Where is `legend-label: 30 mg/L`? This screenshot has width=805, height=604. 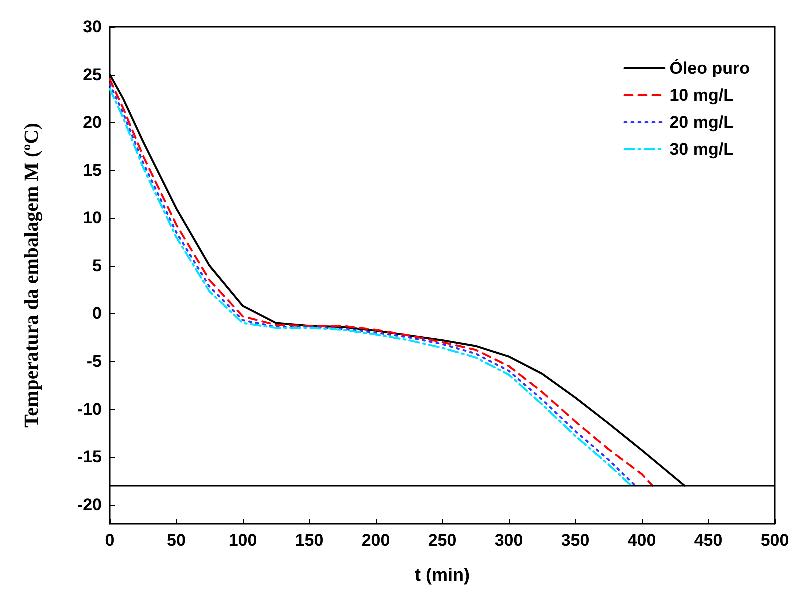
legend-label: 30 mg/L is located at coordinates (702, 149).